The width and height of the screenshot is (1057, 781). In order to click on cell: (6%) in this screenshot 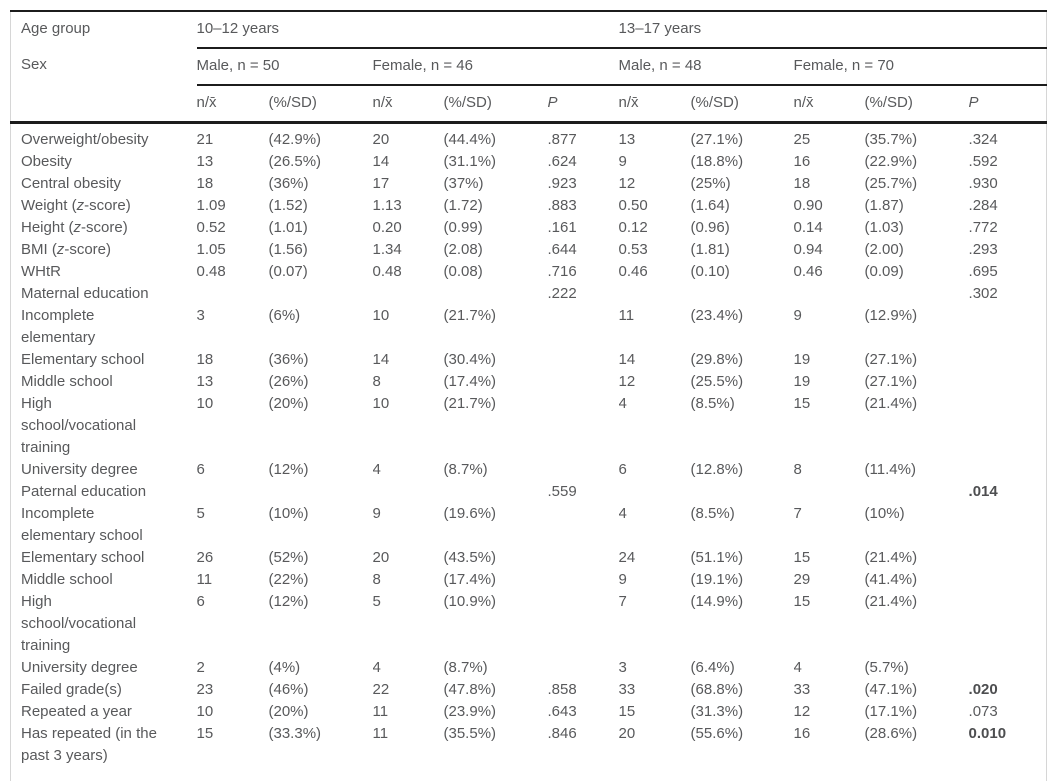, I will do `click(284, 315)`.